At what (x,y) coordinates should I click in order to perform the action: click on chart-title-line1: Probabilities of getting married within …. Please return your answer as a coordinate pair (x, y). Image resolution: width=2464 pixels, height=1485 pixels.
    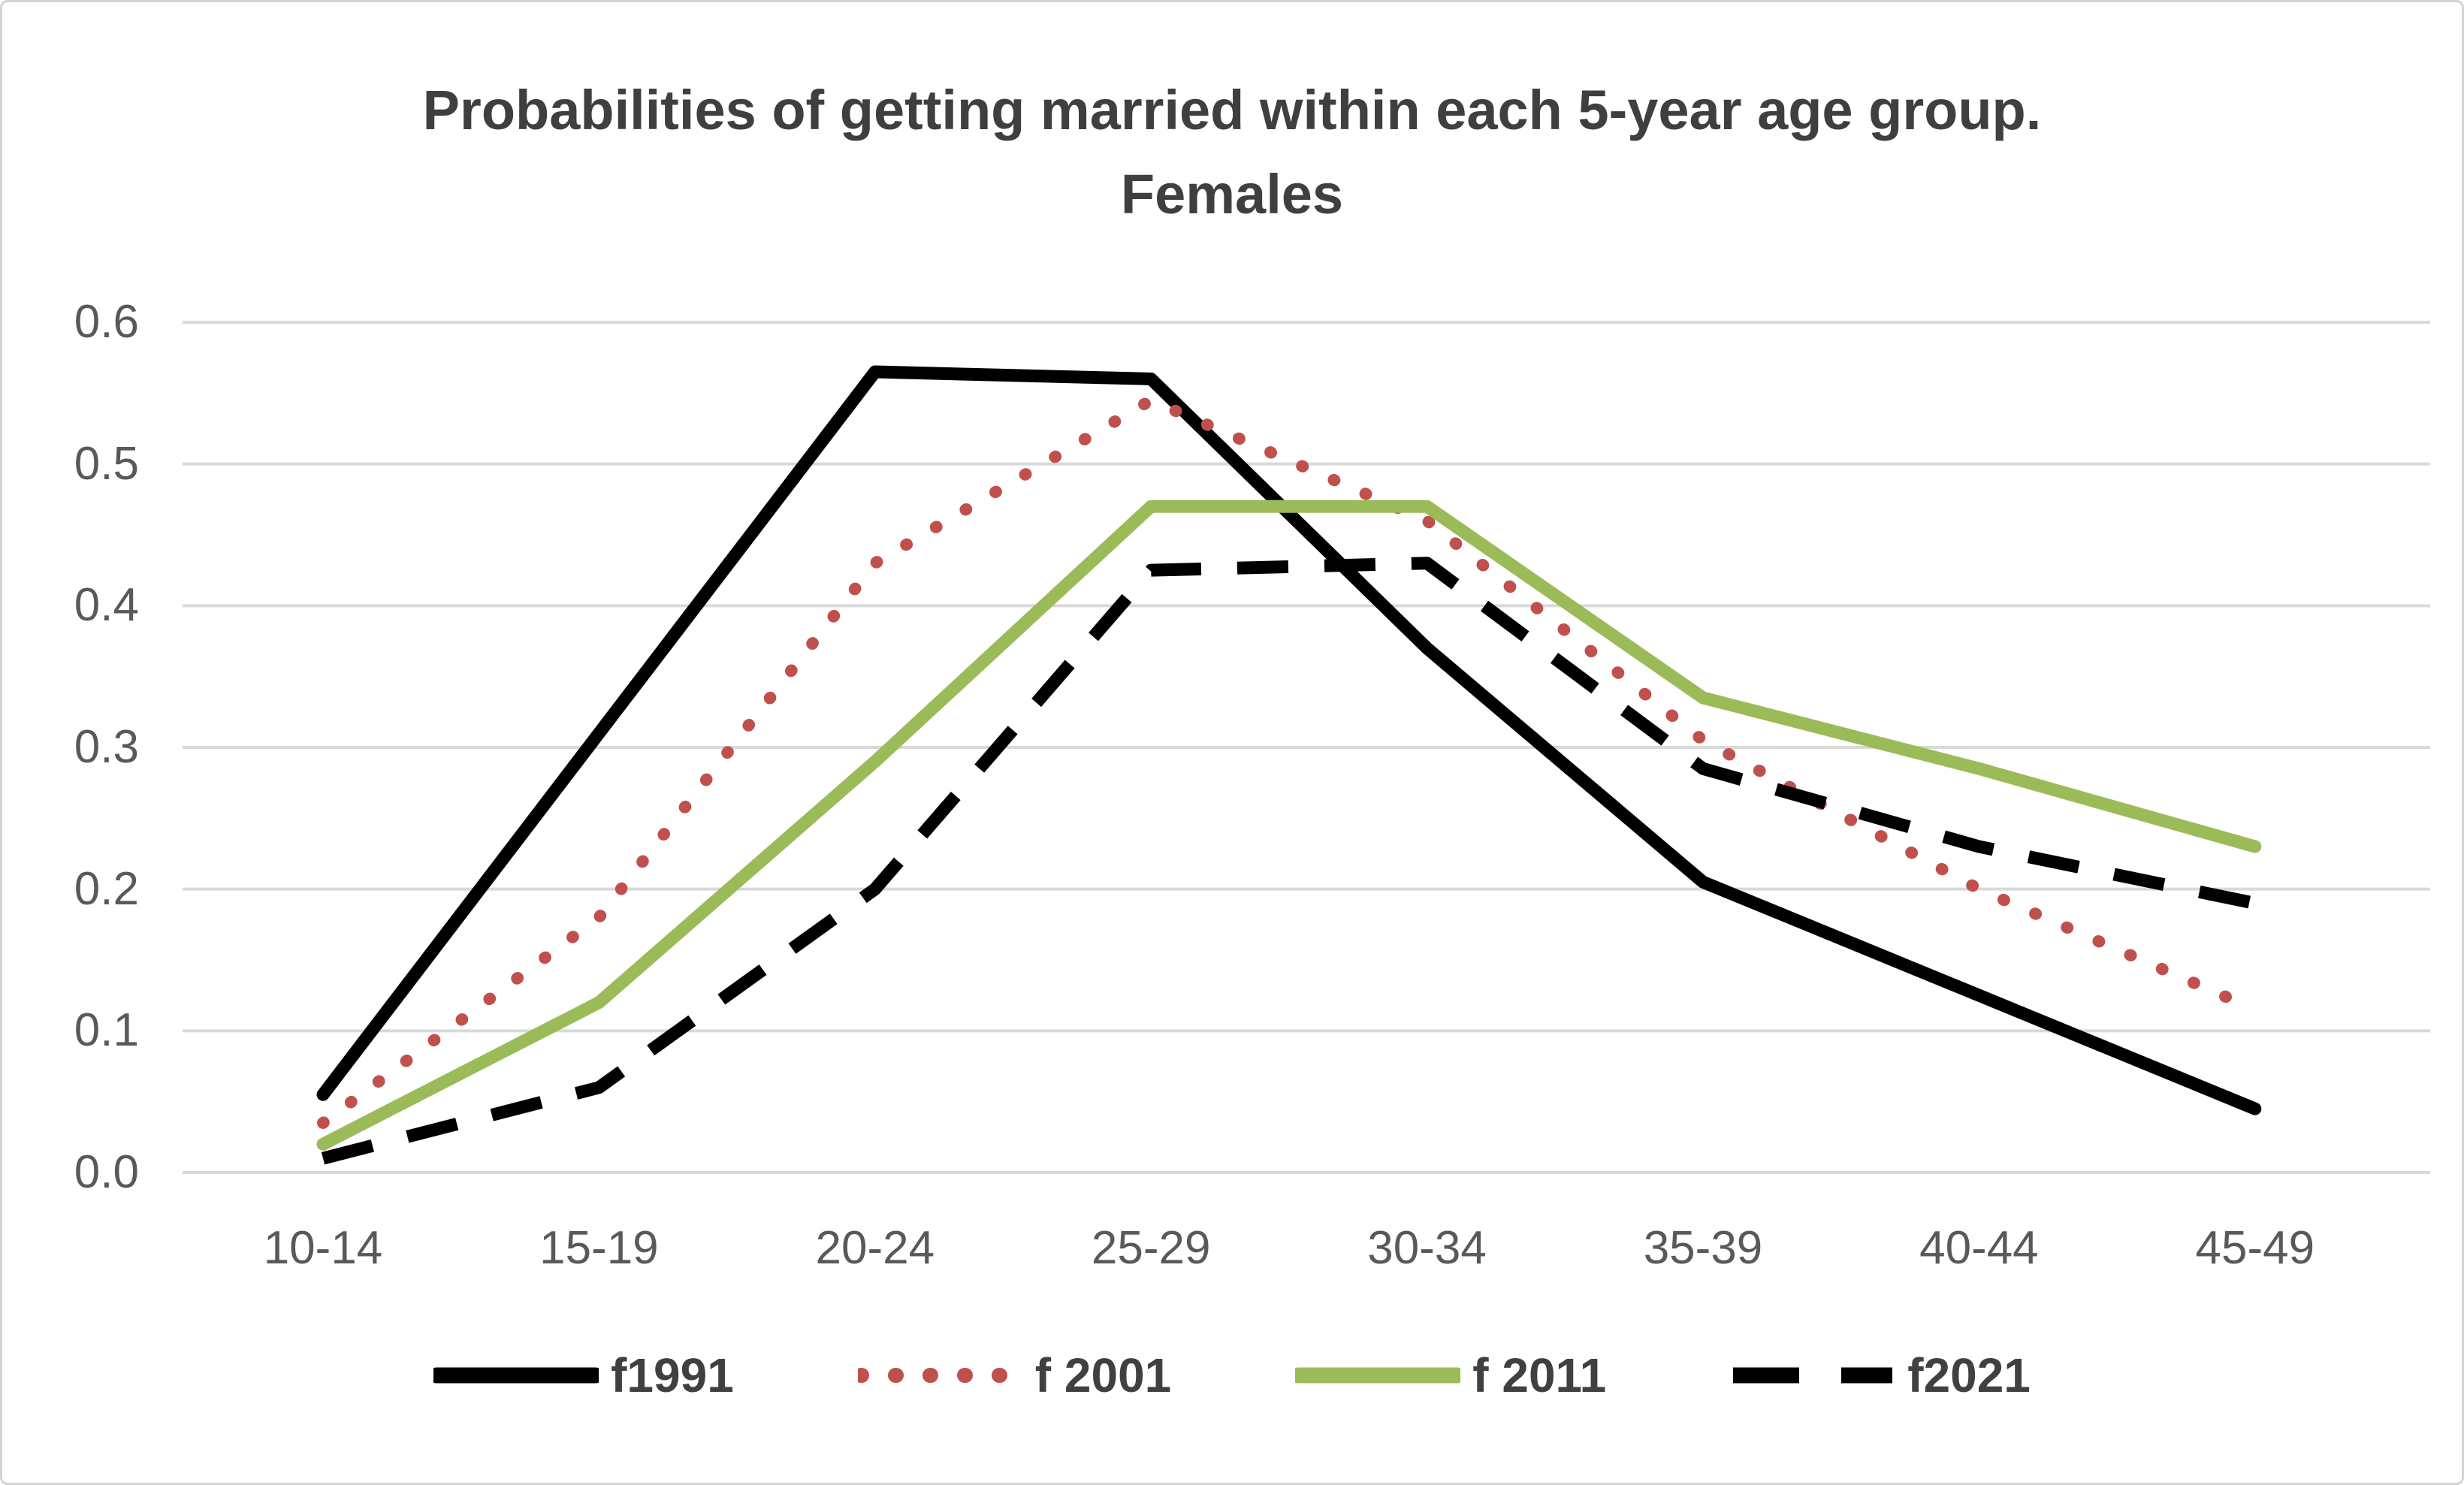
    Looking at the image, I should click on (1232, 110).